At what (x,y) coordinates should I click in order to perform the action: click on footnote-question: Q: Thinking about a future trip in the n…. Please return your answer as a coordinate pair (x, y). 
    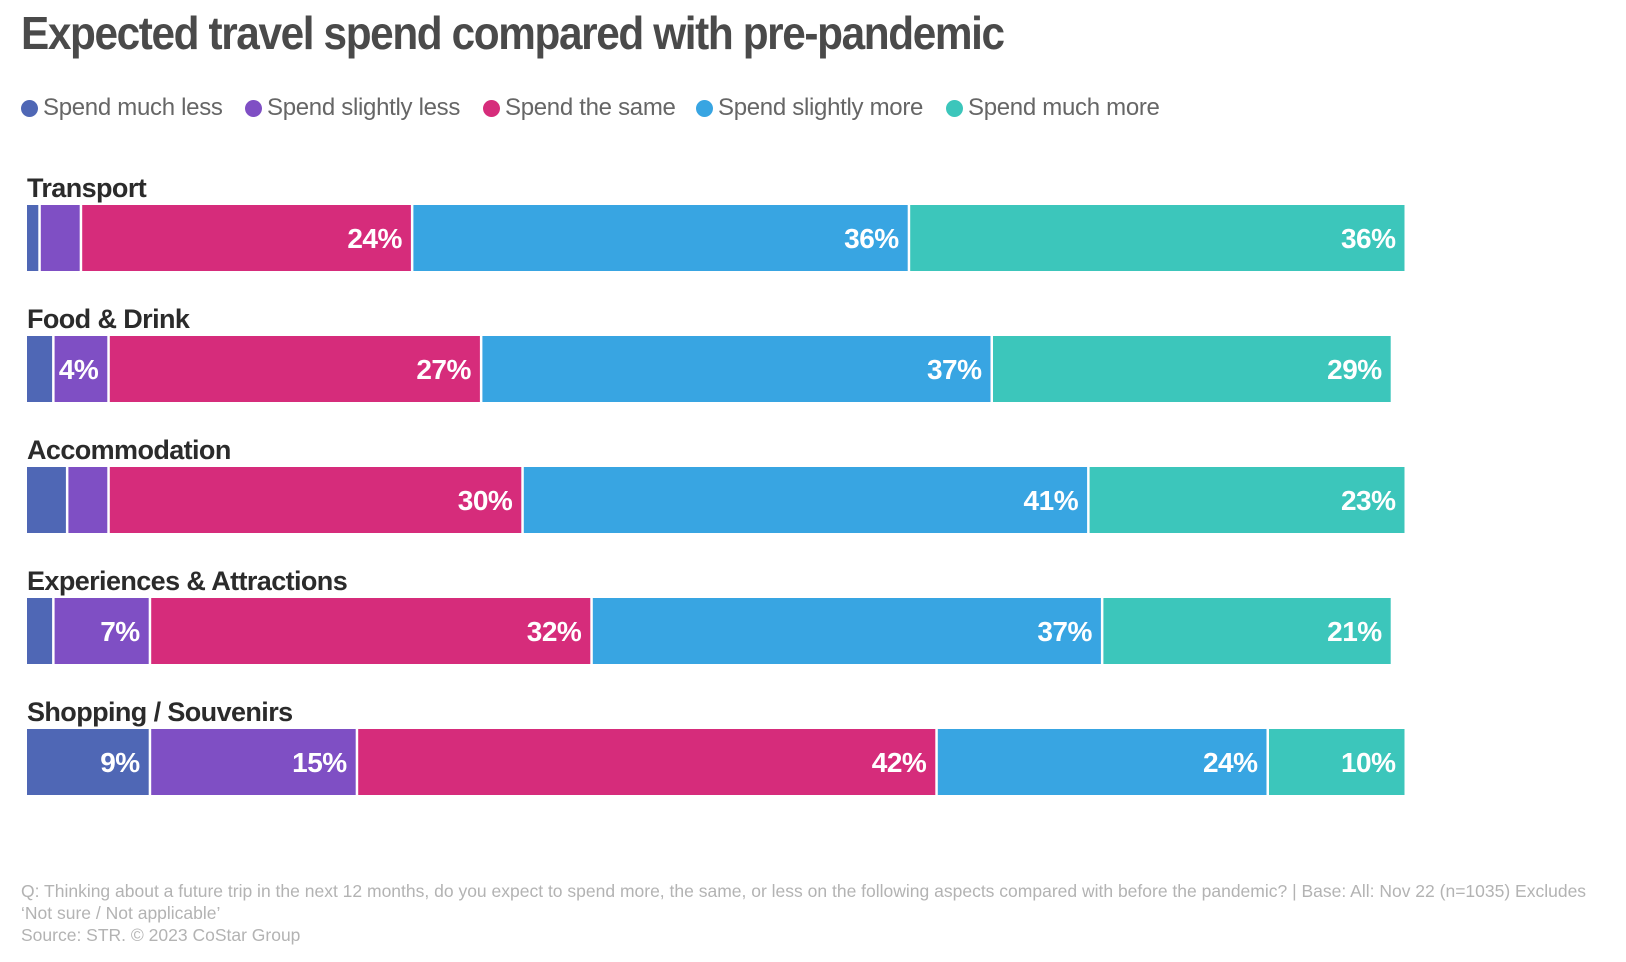
    Looking at the image, I should click on (804, 902).